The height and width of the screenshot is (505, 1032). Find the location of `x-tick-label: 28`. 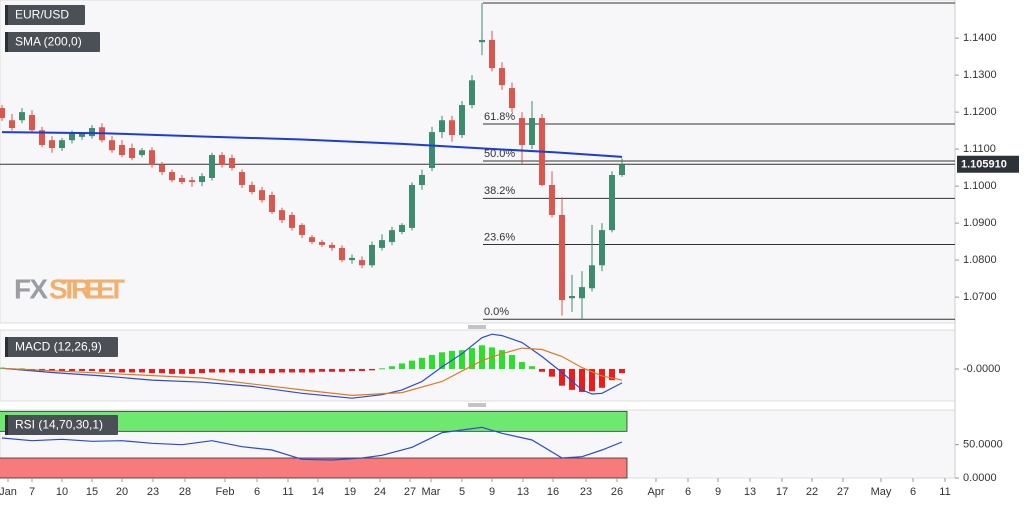

x-tick-label: 28 is located at coordinates (185, 492).